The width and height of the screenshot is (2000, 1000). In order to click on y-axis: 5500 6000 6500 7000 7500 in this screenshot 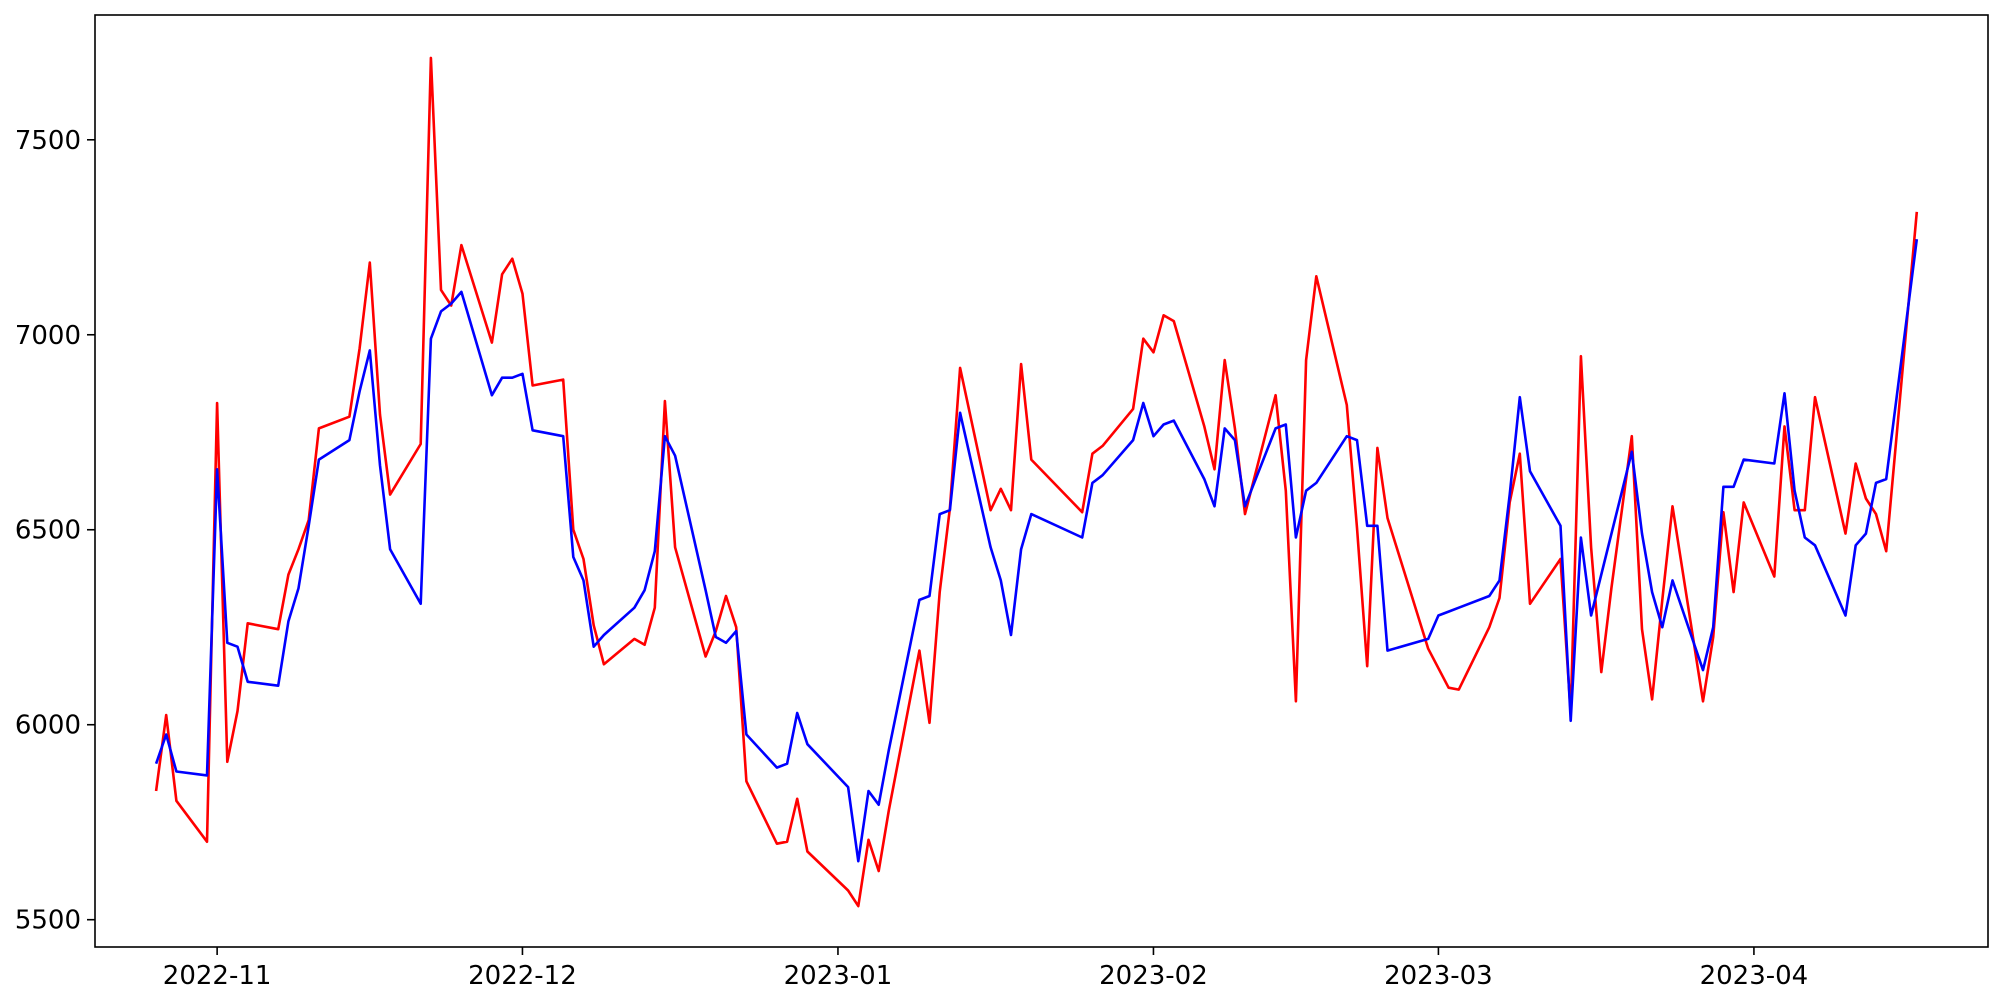, I will do `click(55, 531)`.